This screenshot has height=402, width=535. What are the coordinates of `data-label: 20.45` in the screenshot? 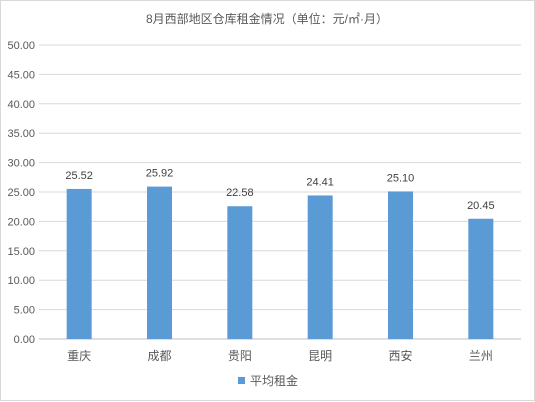 It's located at (481, 206).